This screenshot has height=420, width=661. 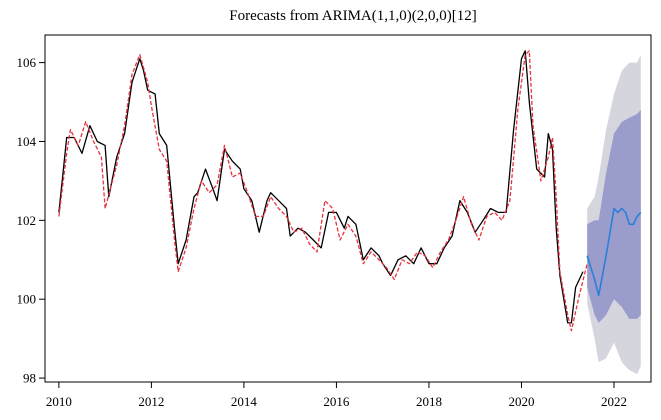 I want to click on x-tick-label: 2020, so click(x=521, y=401).